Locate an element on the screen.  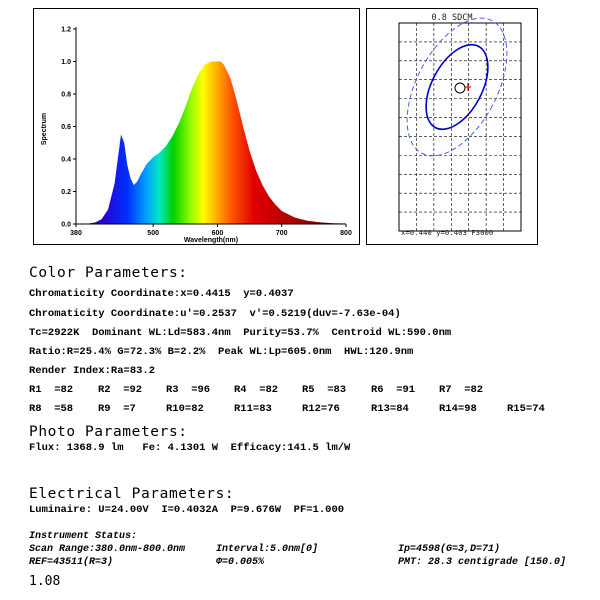
sdcm-inner-ellipse is located at coordinates (457, 87).